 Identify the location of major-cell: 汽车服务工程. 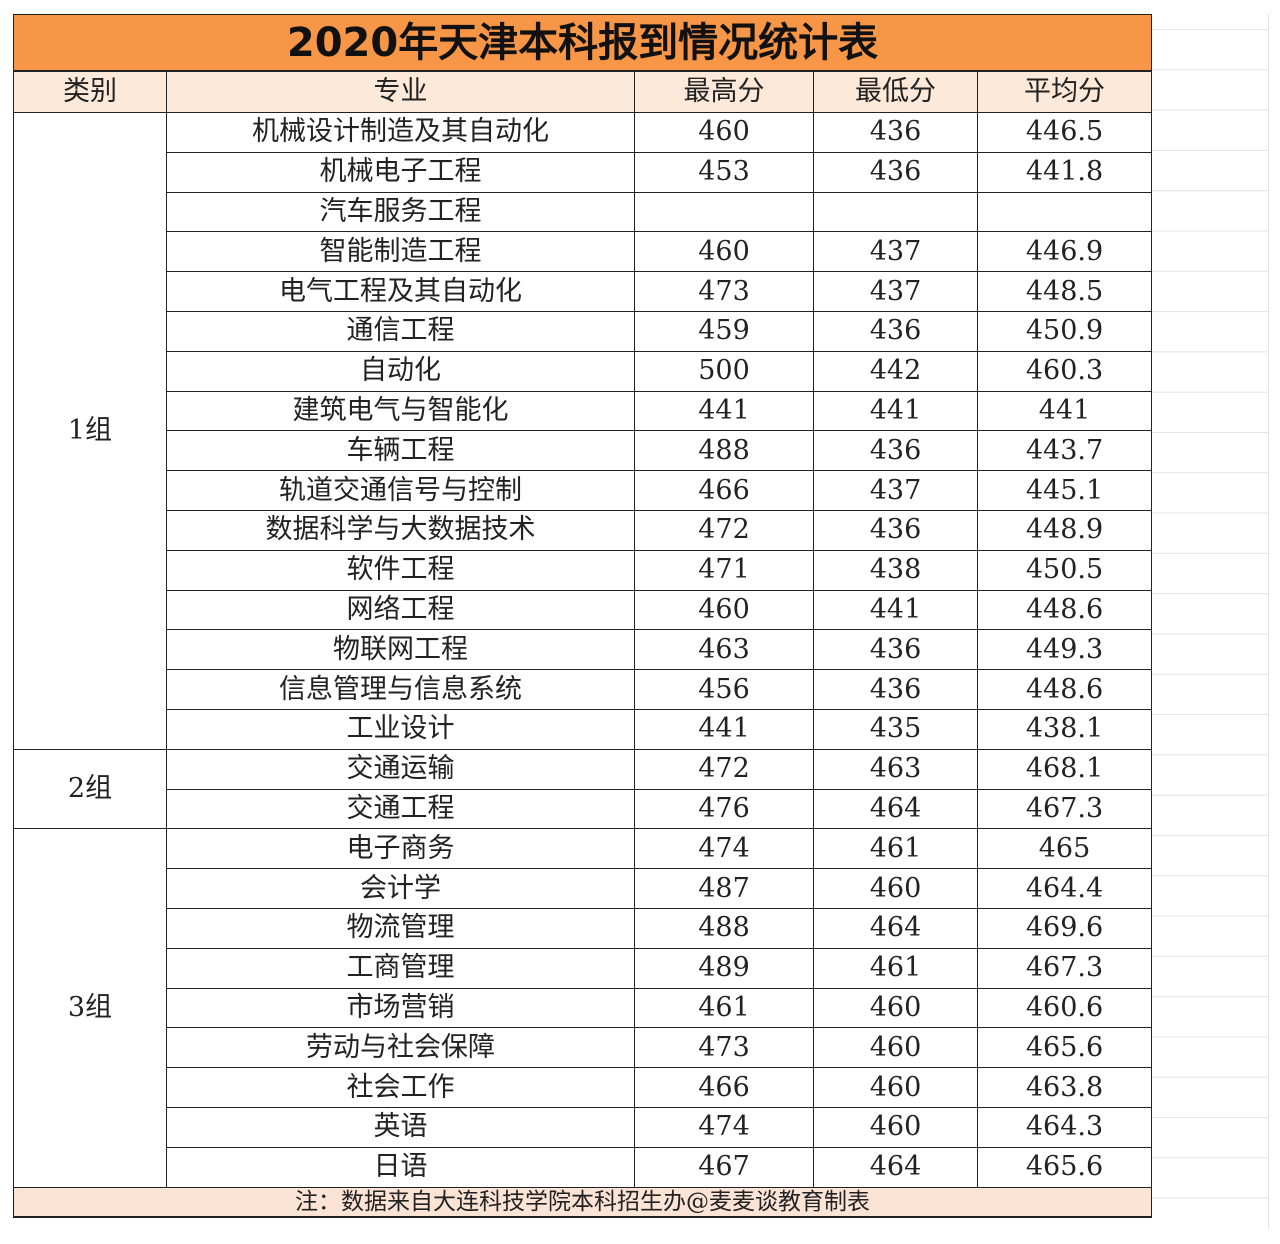
(400, 212).